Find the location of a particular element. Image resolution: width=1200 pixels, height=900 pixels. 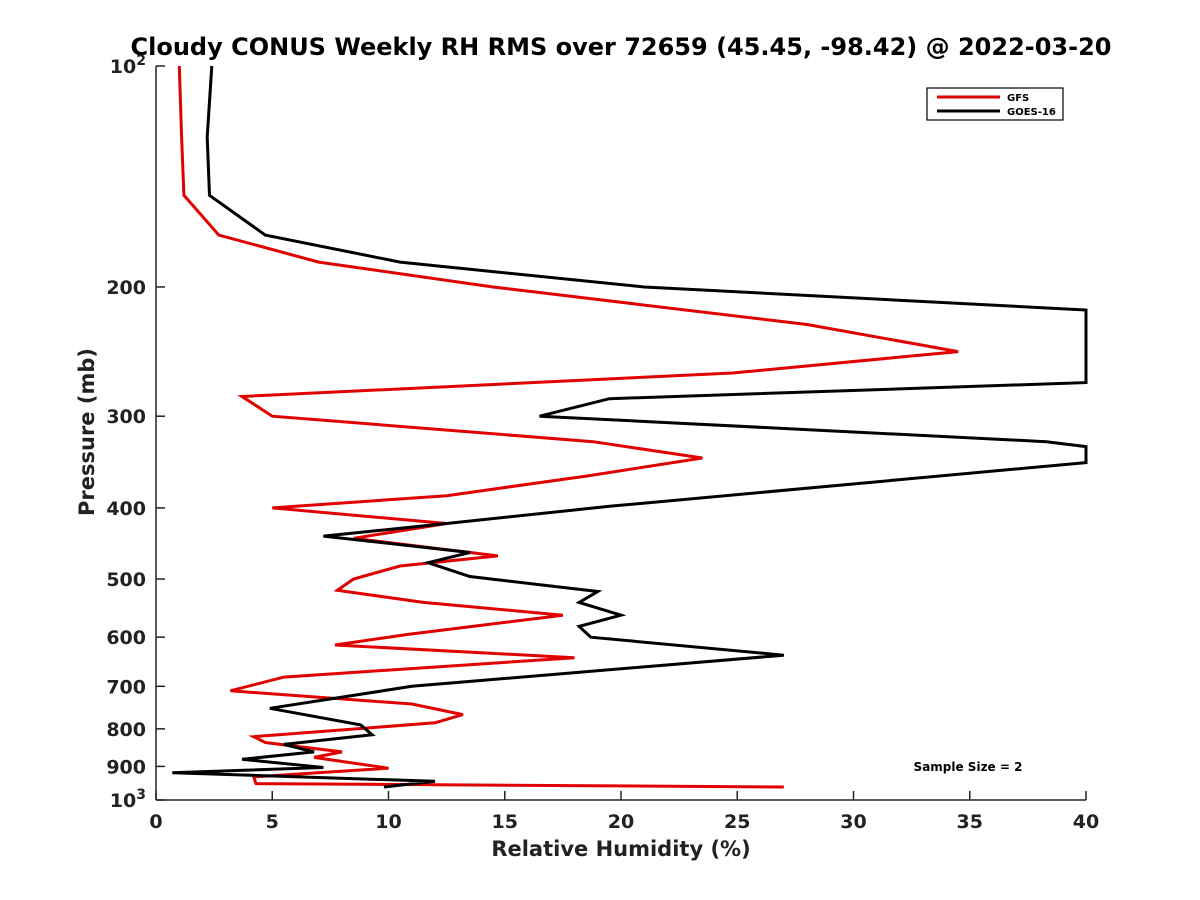

y-tick-label: 200 is located at coordinates (126, 288).